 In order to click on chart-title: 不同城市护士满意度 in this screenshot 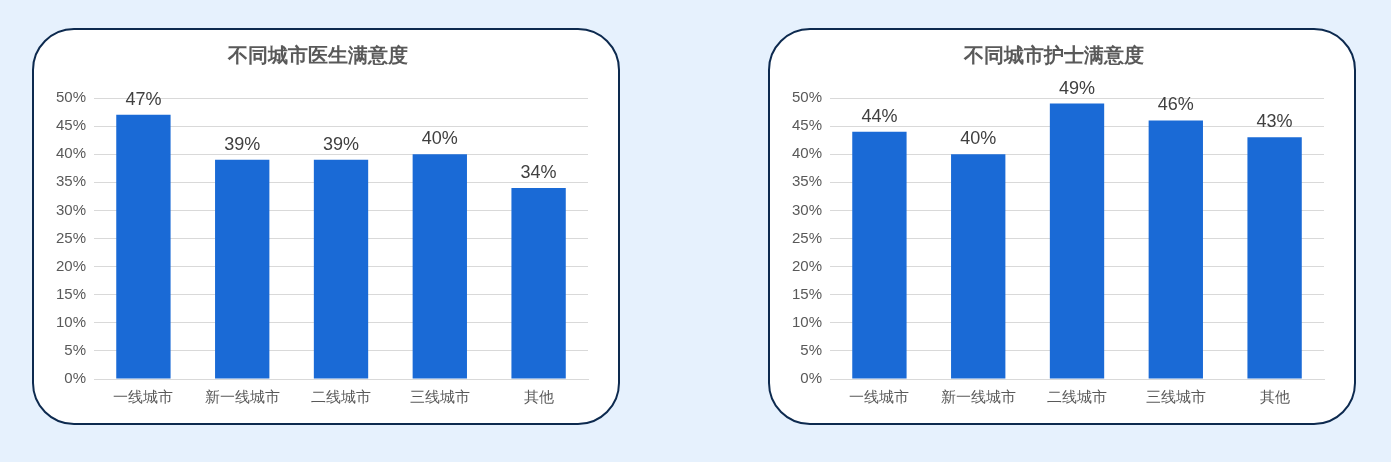, I will do `click(1053, 54)`.